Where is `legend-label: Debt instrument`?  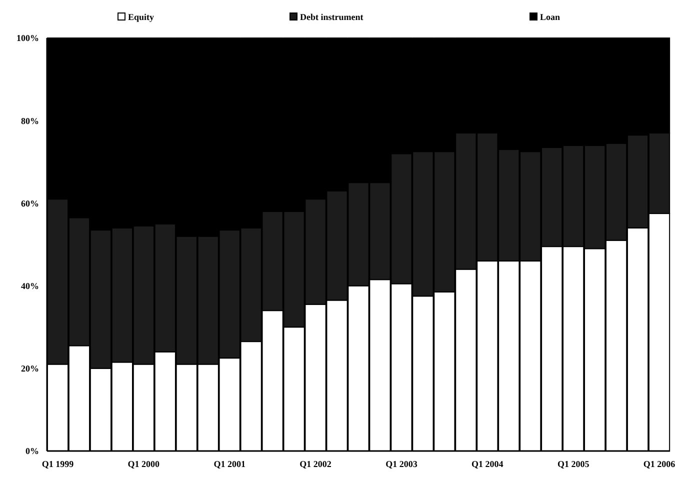
legend-label: Debt instrument is located at coordinates (332, 17).